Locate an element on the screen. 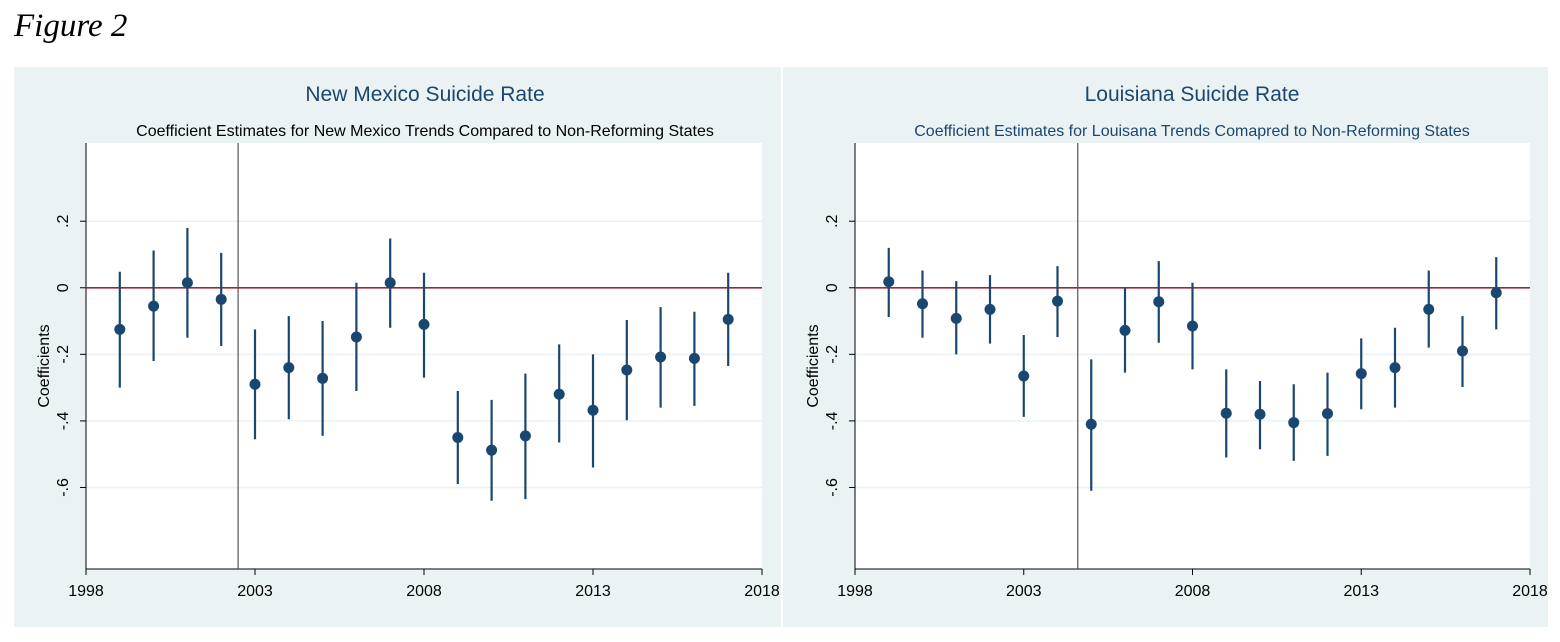 Image resolution: width=1560 pixels, height=642 pixels. louisiana-x-tick-label: 2013 is located at coordinates (1361, 591).